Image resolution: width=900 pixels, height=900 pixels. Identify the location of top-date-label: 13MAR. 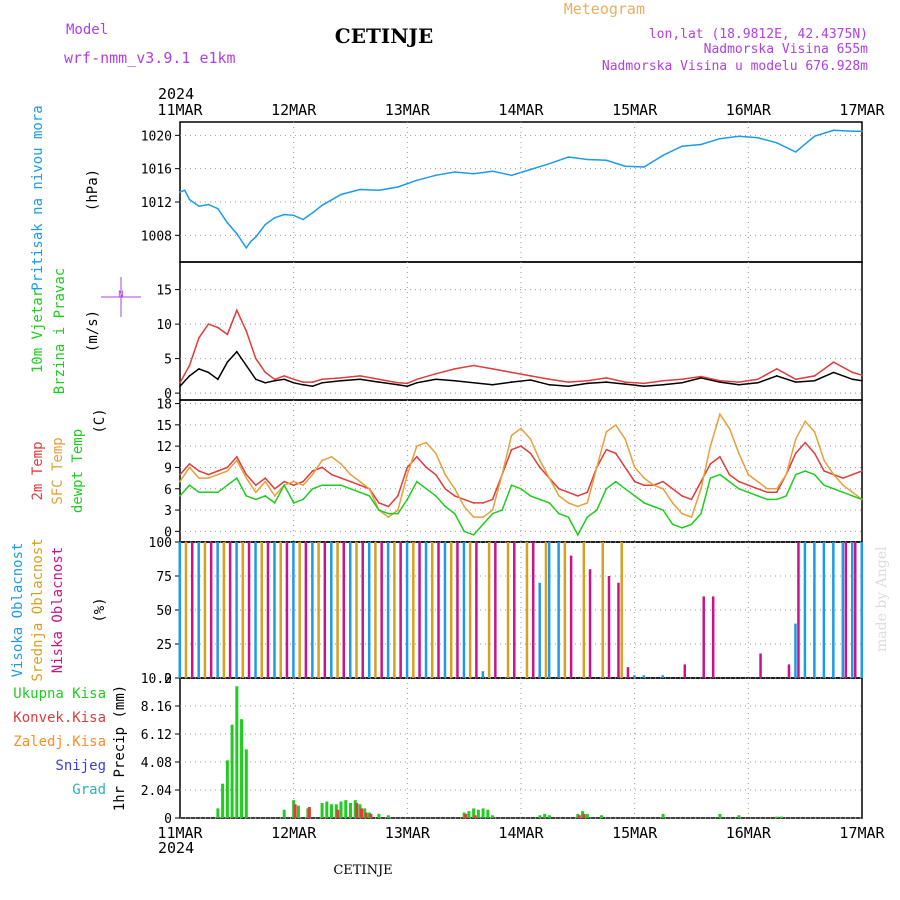
(408, 110).